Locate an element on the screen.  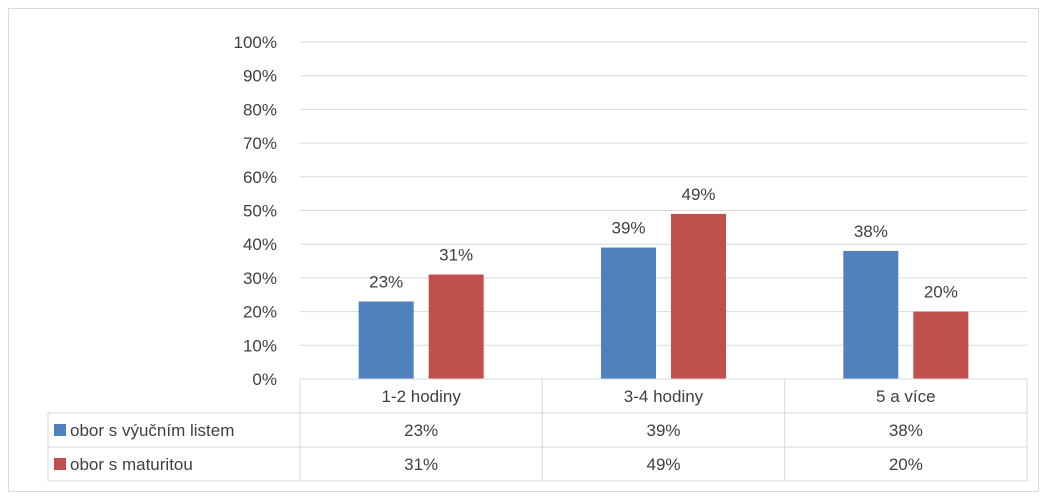
data-label: 38% is located at coordinates (871, 231).